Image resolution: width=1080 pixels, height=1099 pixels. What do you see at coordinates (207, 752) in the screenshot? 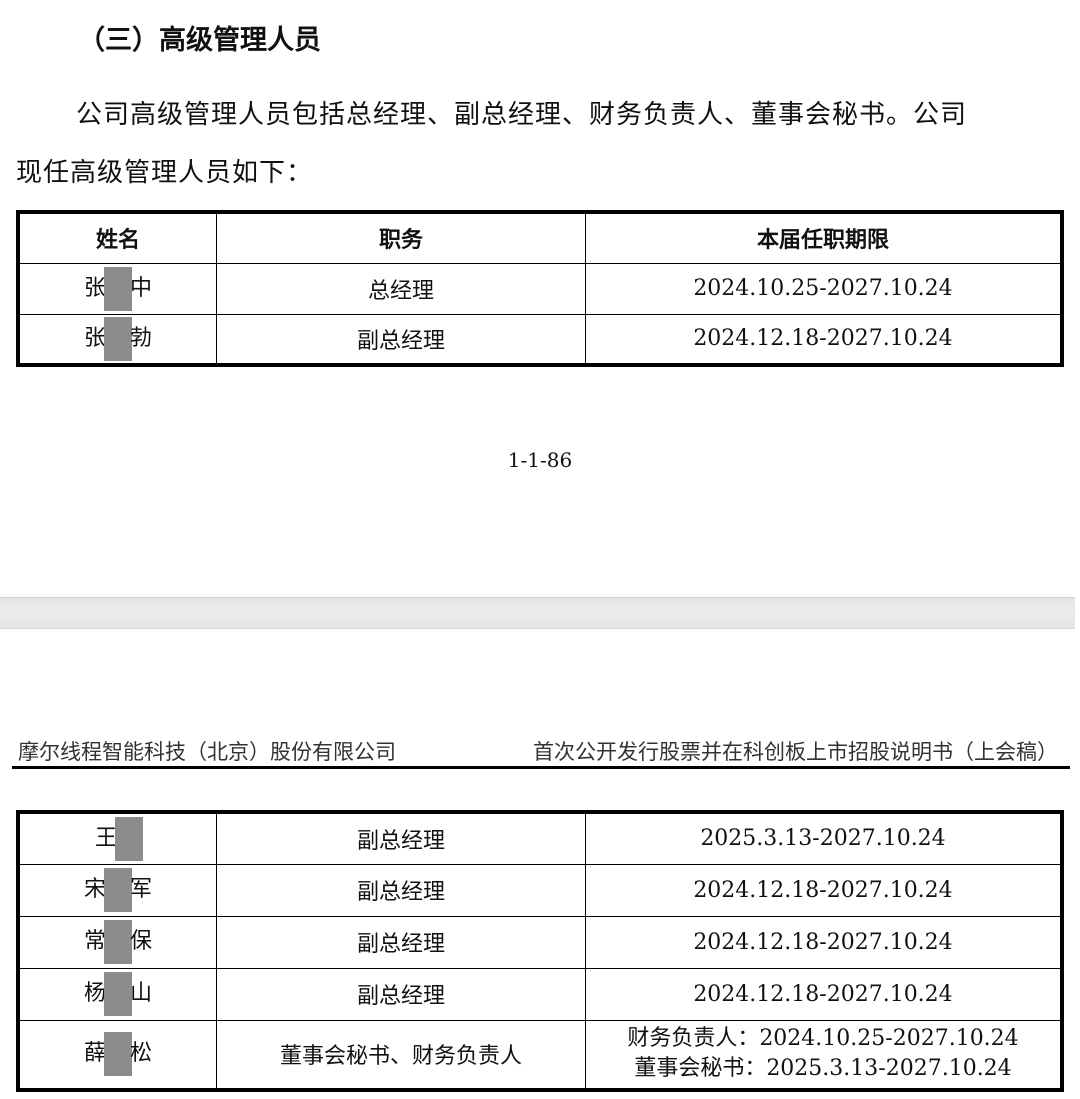
I see `page-header-company: 摩尔线程智能科技（北京）股份有限公司` at bounding box center [207, 752].